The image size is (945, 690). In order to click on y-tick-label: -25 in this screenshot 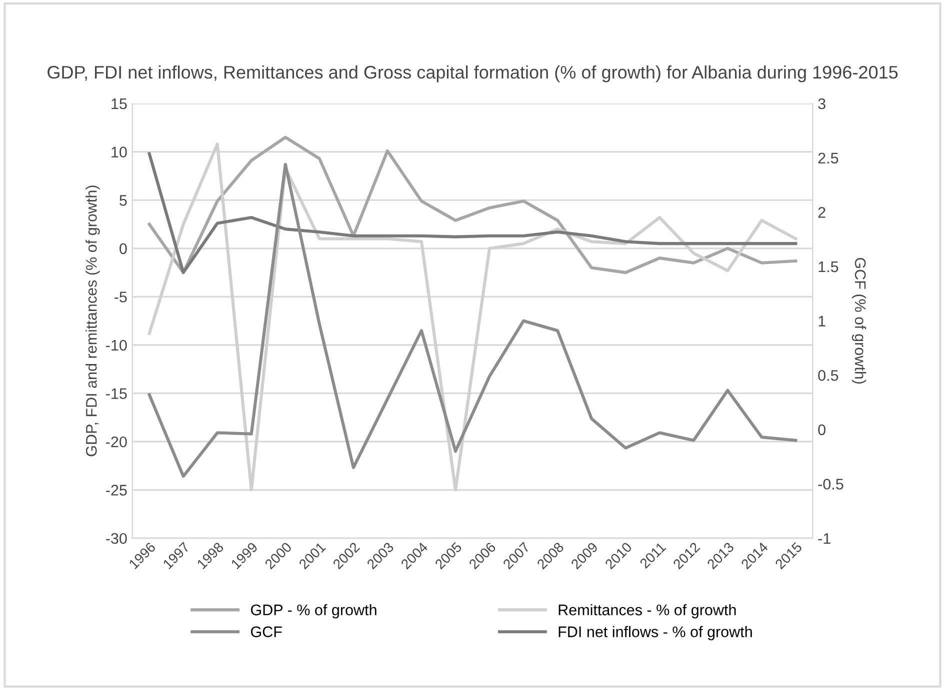, I will do `click(116, 490)`.